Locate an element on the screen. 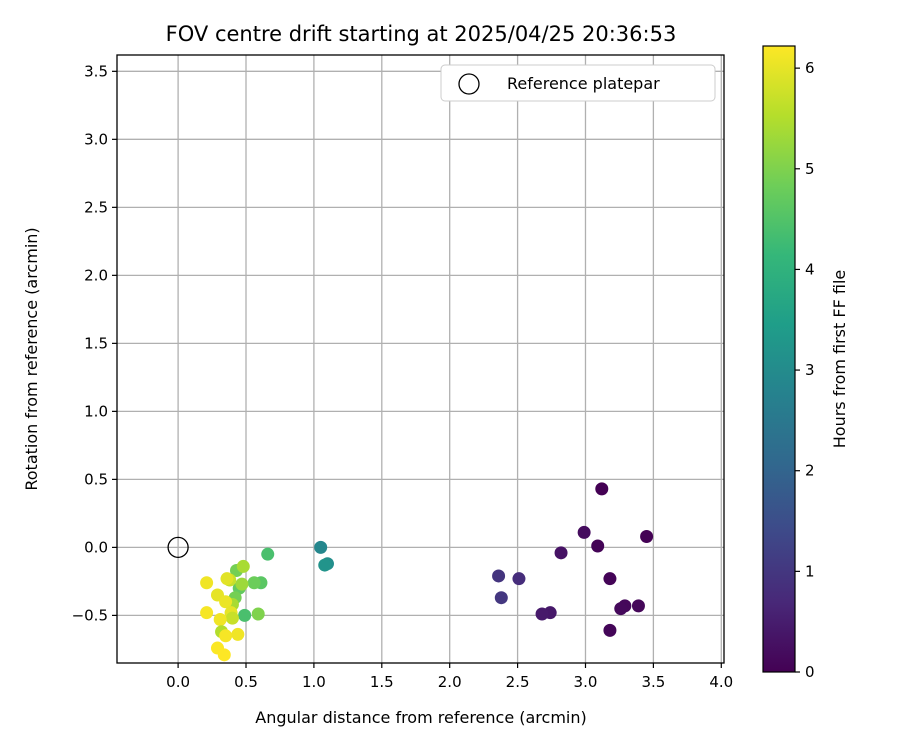 The height and width of the screenshot is (750, 900). x-tick-label: 0.0 is located at coordinates (178, 682).